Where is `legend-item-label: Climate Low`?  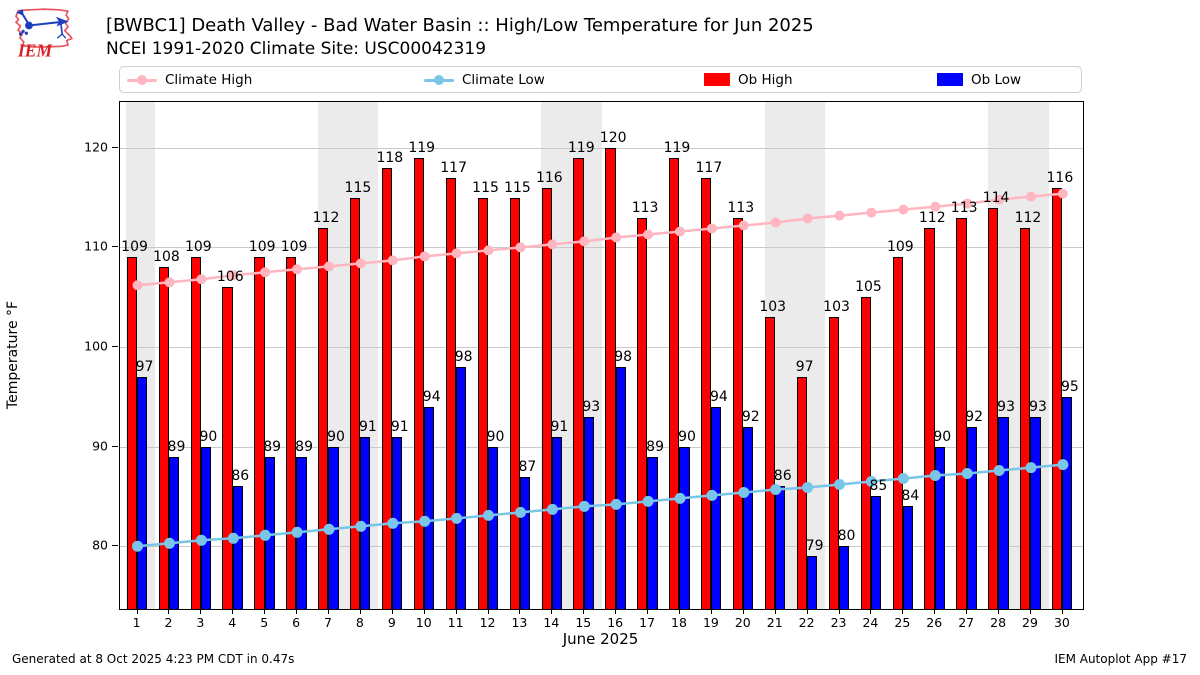 legend-item-label: Climate Low is located at coordinates (503, 79).